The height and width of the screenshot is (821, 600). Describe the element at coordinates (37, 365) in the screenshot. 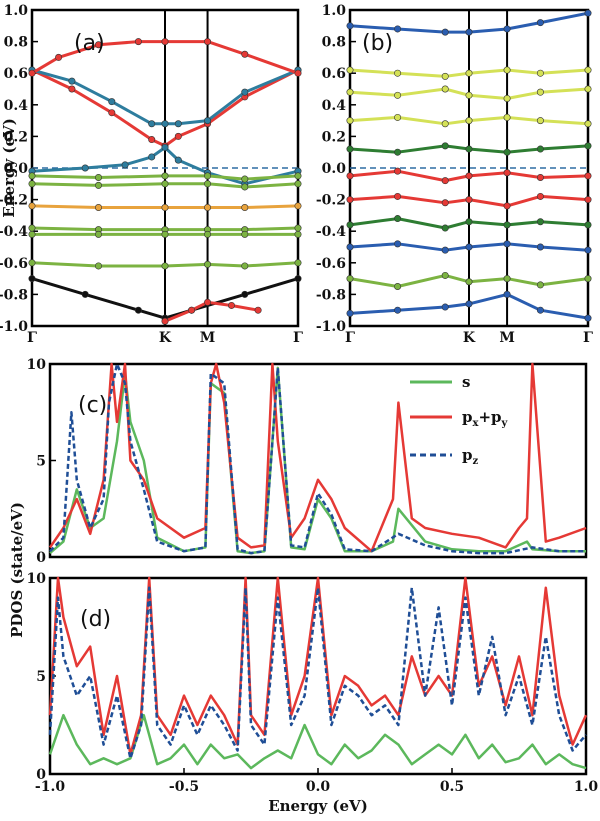

I see `y-tick-label: 10` at that location.